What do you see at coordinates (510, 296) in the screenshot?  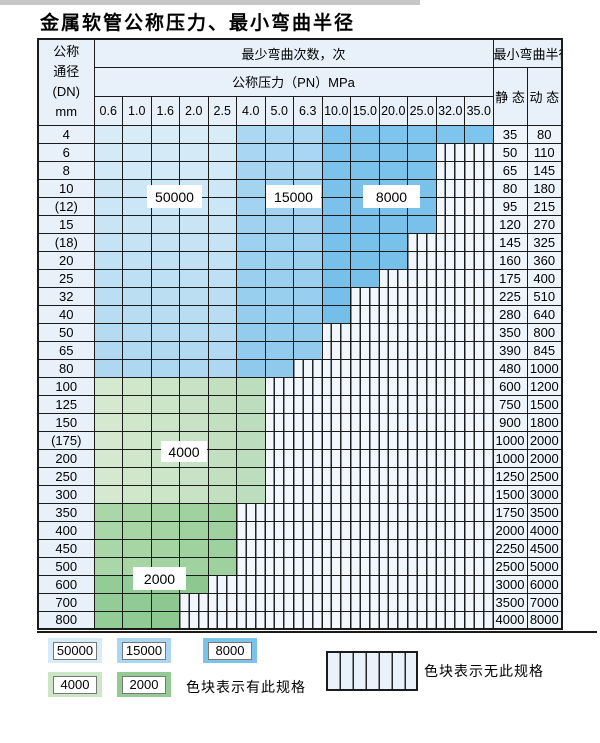 I see `static-radius-cell: 225` at bounding box center [510, 296].